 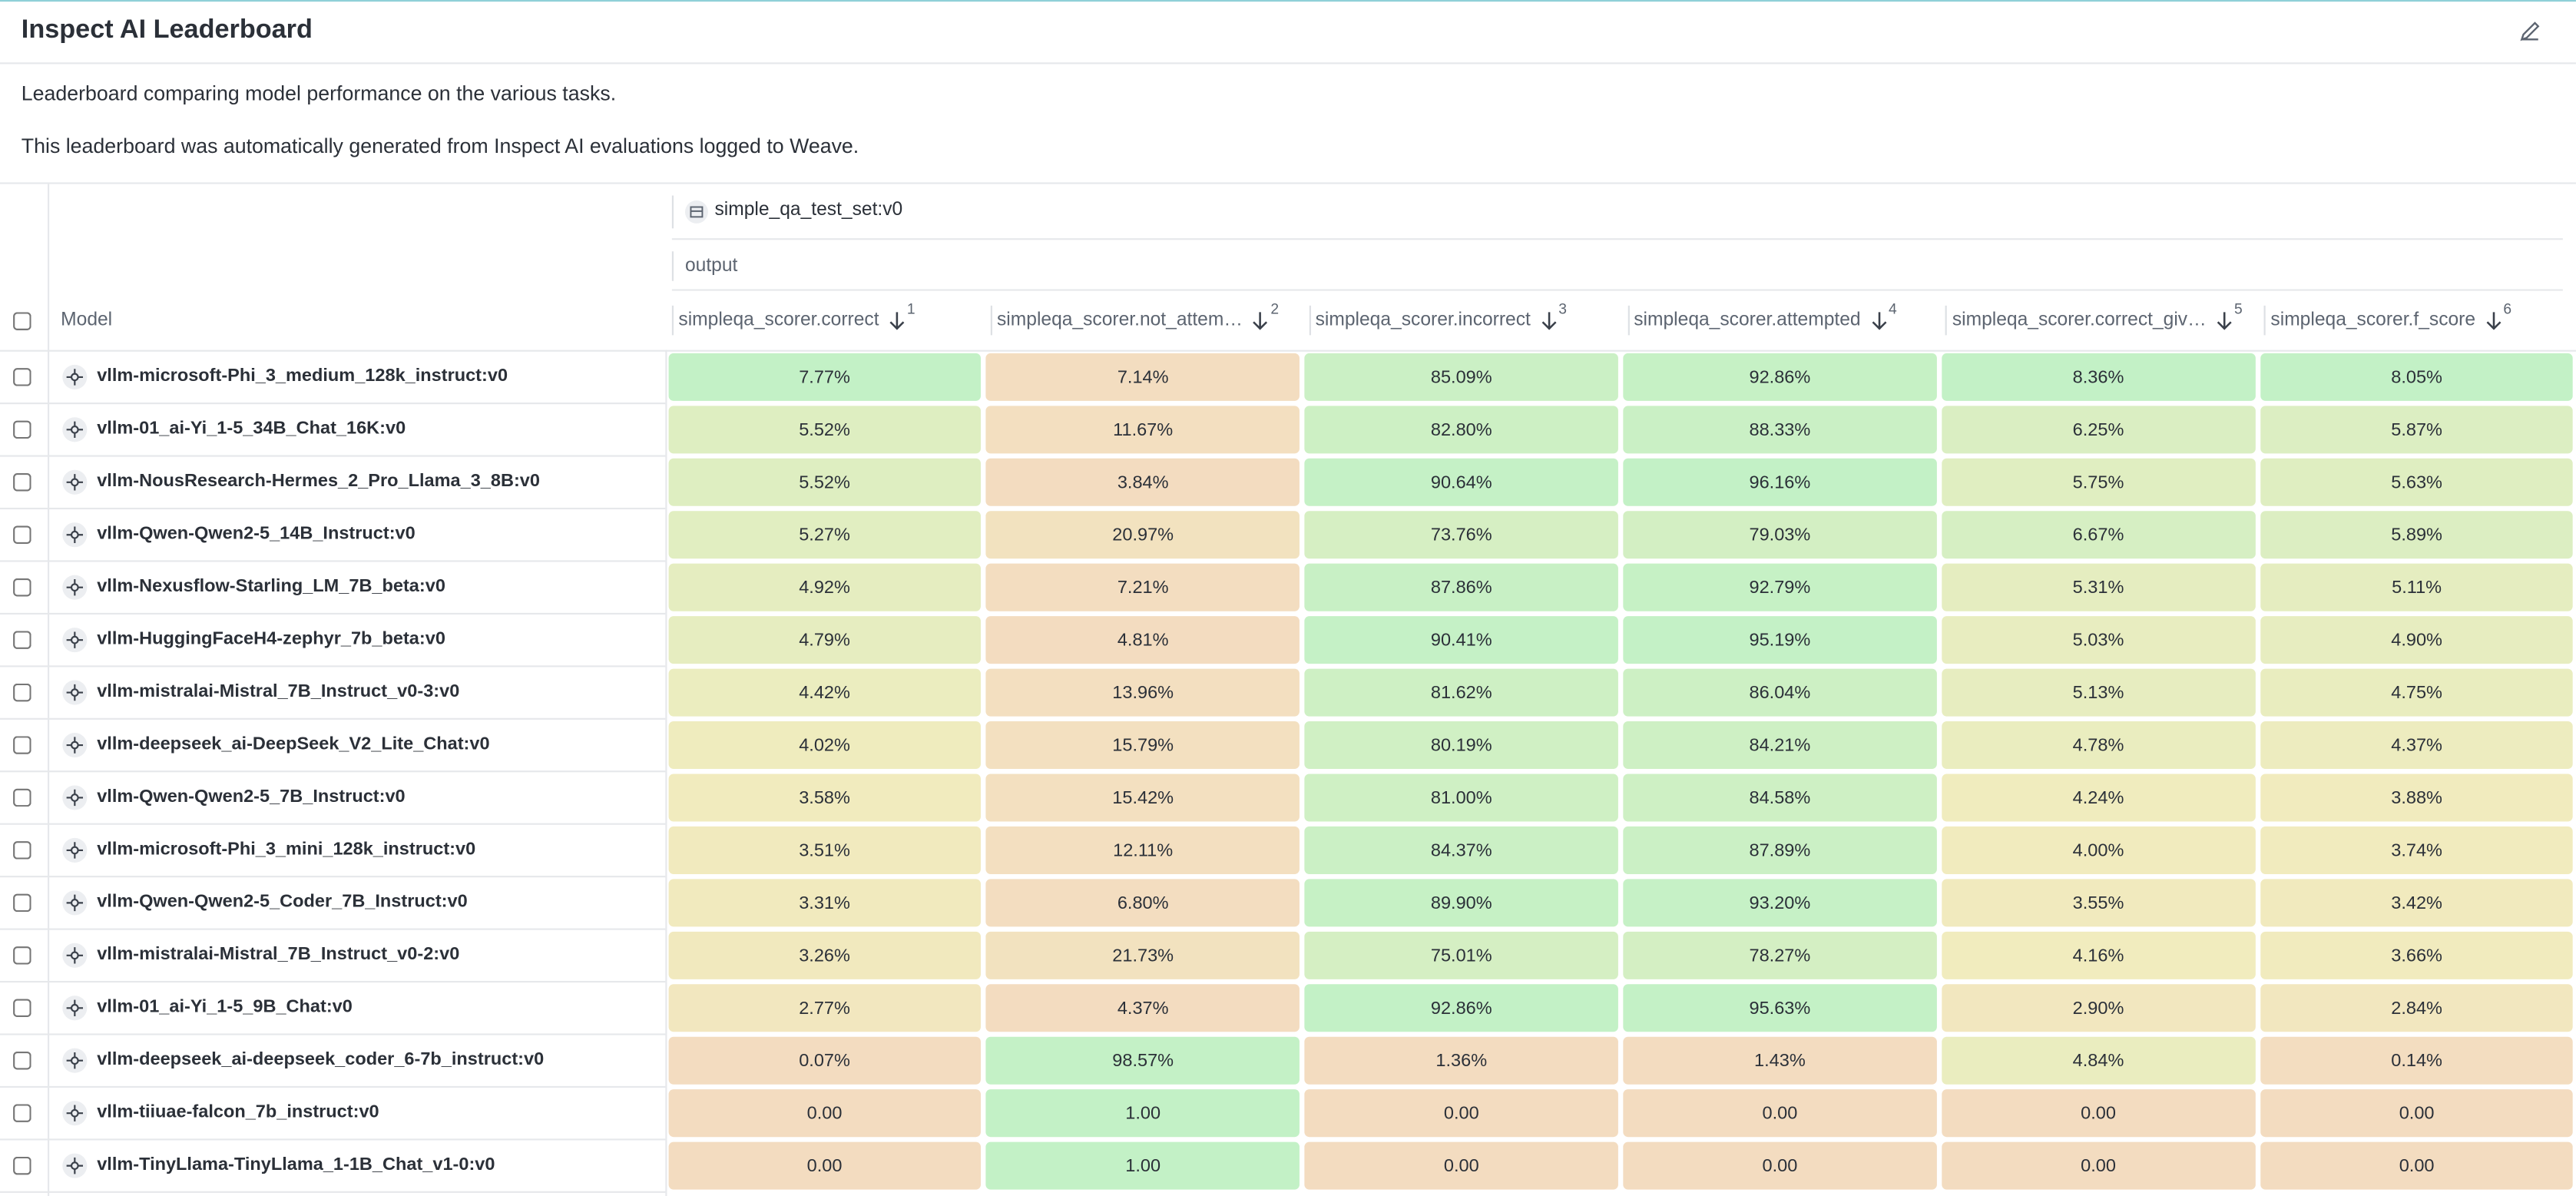 I want to click on score-cell: 1.36%, so click(x=1461, y=1060).